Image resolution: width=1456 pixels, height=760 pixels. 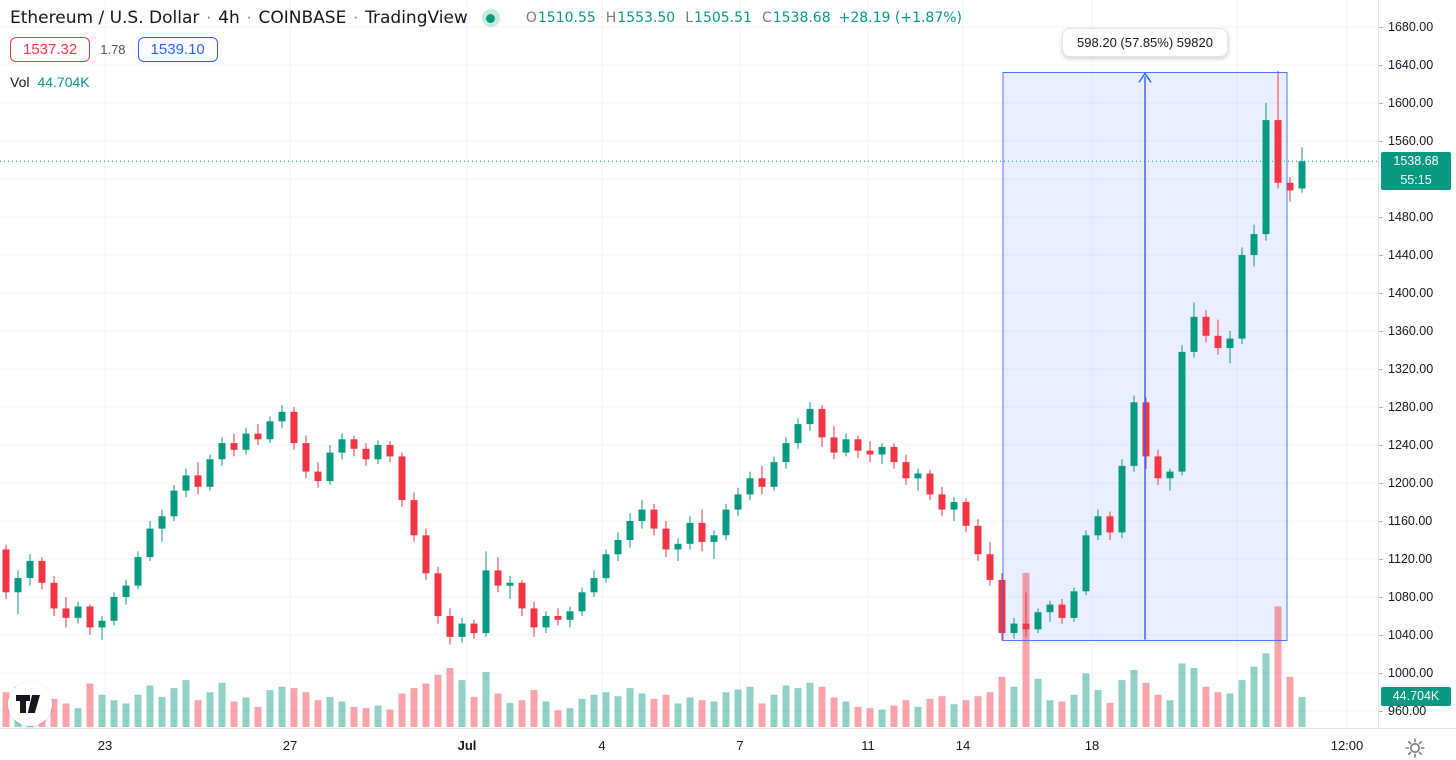 What do you see at coordinates (1411, 673) in the screenshot?
I see `price-tick-label: 1000.00` at bounding box center [1411, 673].